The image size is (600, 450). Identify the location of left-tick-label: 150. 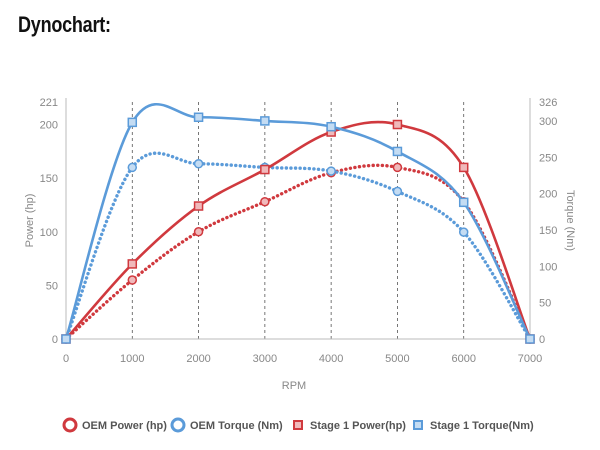
(49, 179).